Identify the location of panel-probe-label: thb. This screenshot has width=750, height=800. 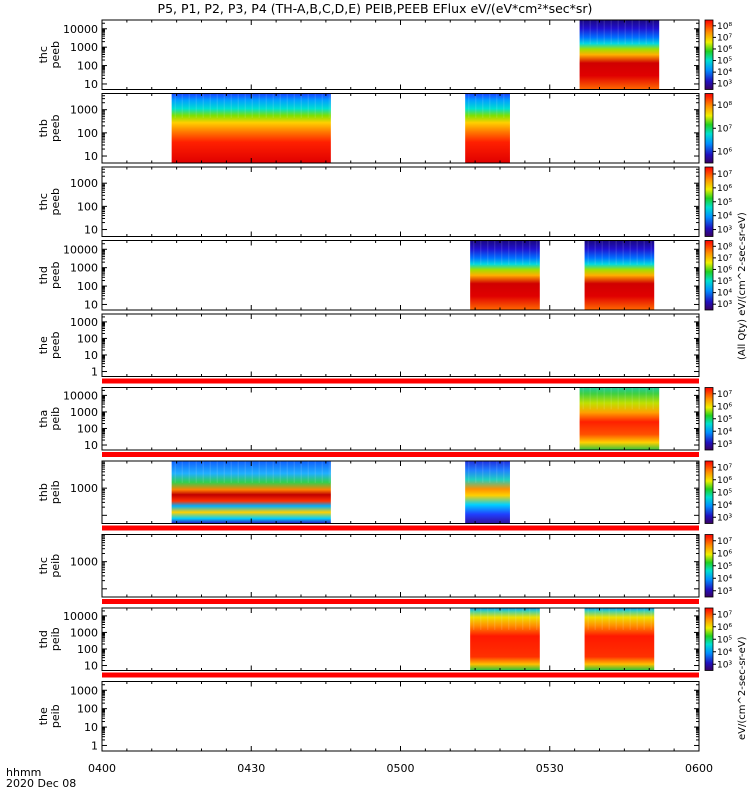
(43, 128).